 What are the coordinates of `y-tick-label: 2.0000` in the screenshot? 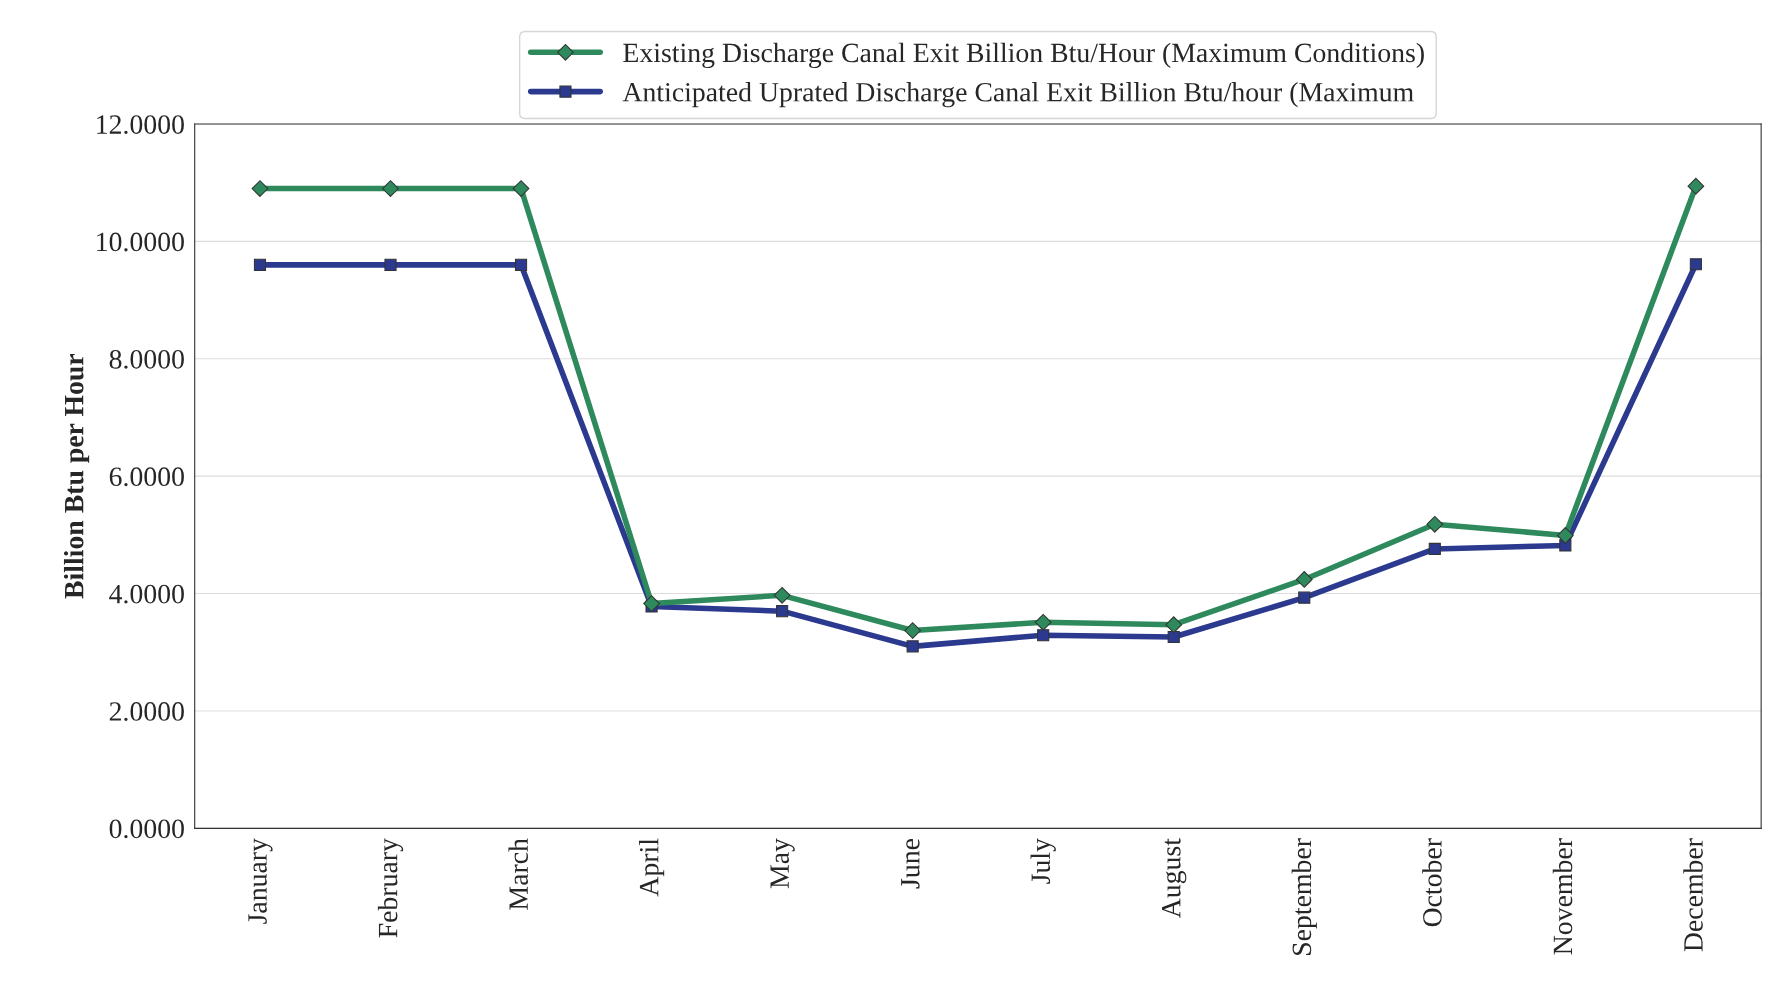 It's located at (146, 711).